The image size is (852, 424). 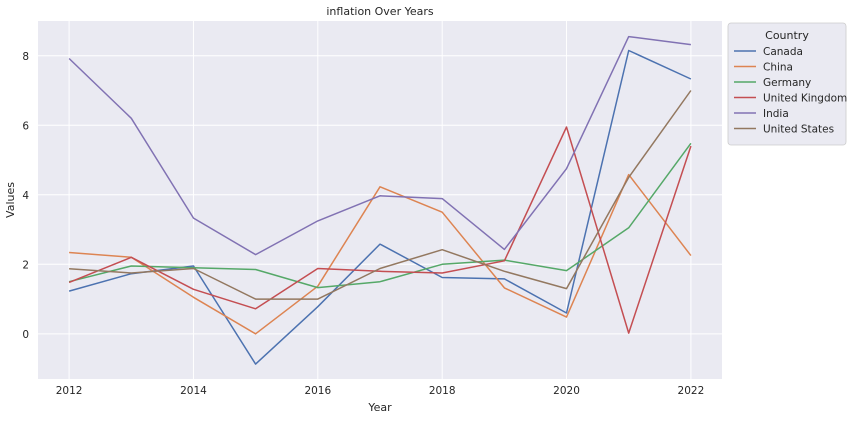 I want to click on y-tick-label: 4, so click(x=25, y=196).